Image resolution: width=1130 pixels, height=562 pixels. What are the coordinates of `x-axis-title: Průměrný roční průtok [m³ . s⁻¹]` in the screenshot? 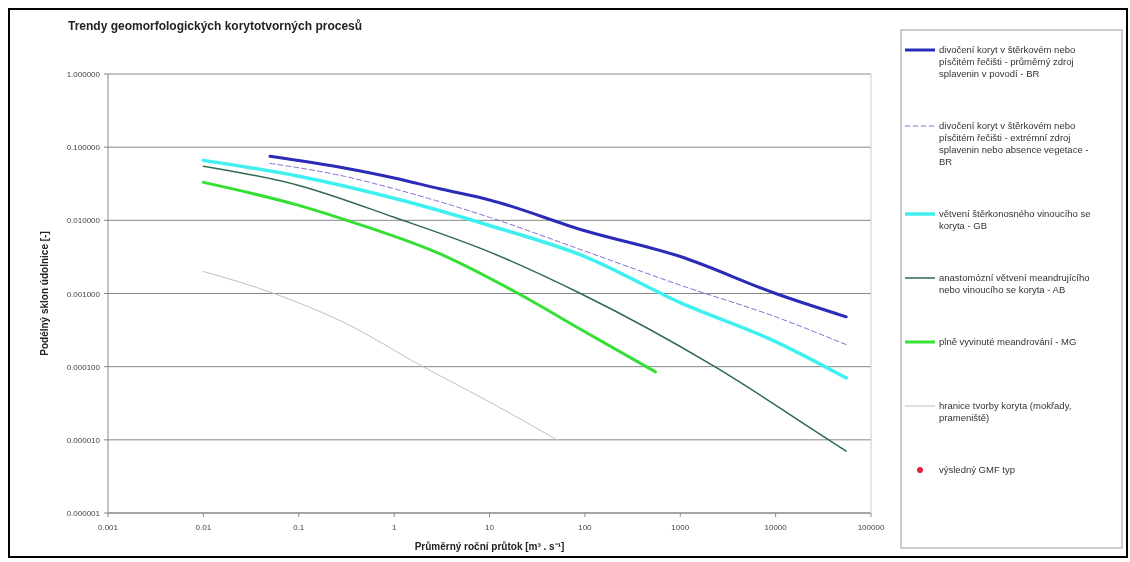 It's located at (489, 546).